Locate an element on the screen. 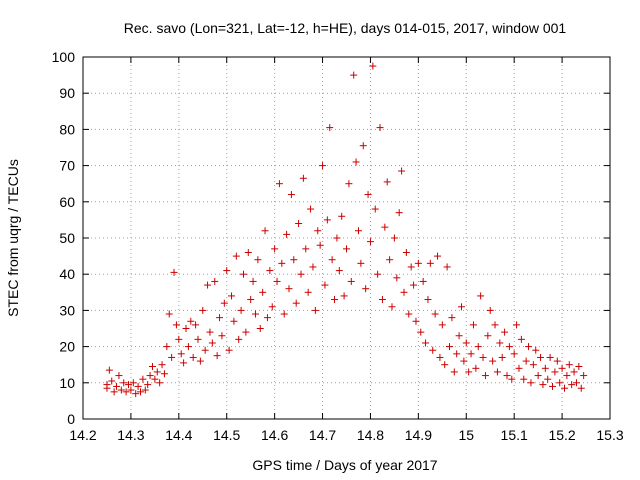 The image size is (640, 480). y-tick-label: 20 is located at coordinates (67, 347).